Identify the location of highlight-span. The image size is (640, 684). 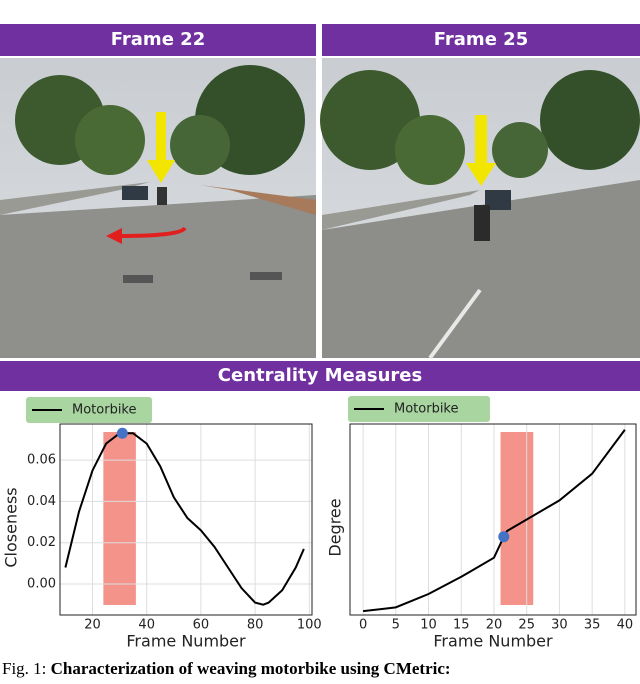
(119, 518).